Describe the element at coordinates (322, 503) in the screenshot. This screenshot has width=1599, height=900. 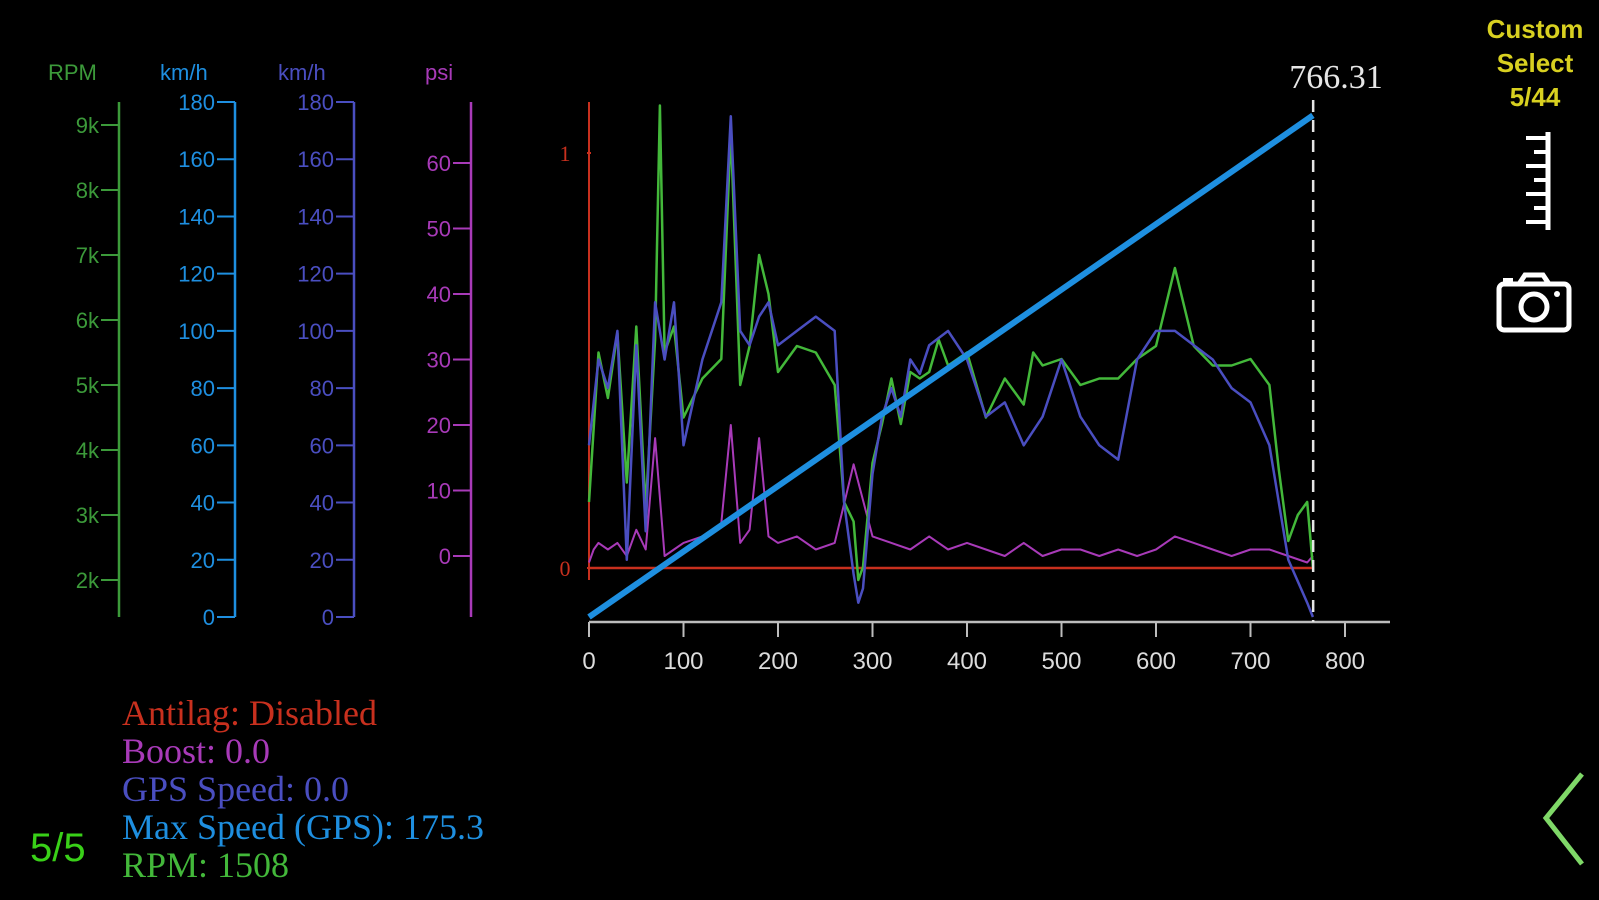
I see `gps-speed-axis-tick-label: 40` at that location.